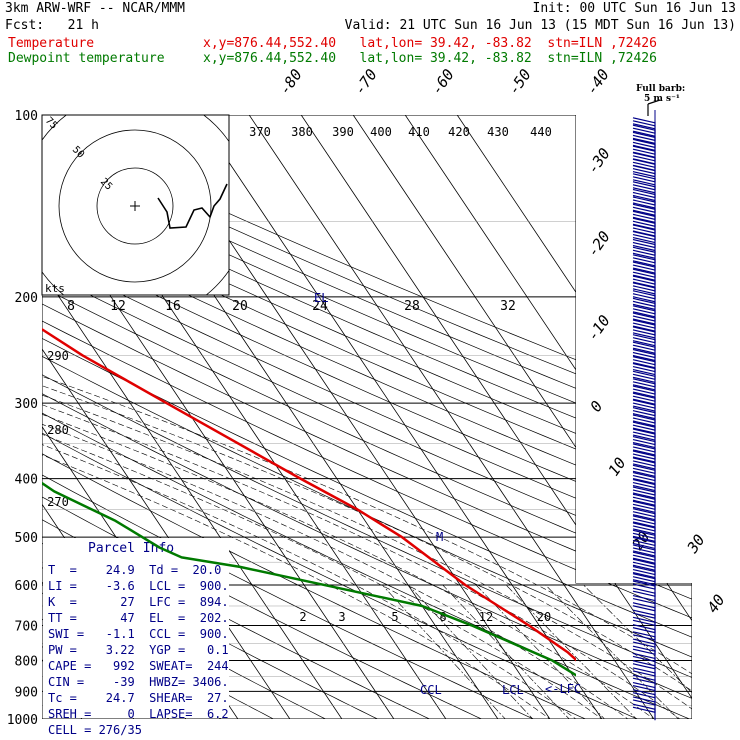 Image resolution: width=740 pixels, height=740 pixels. Describe the element at coordinates (51, 43) in the screenshot. I see `temperature-legend-label: Temperature` at that location.